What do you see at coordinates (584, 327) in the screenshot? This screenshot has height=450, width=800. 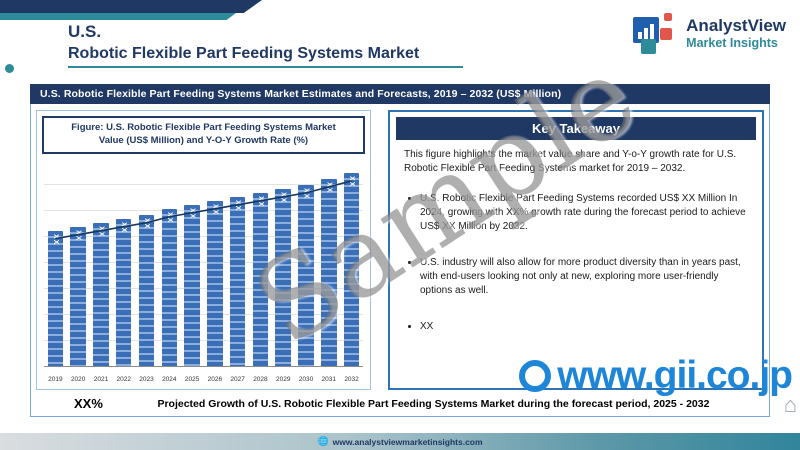 I see `takeaway-bullet: XX` at bounding box center [584, 327].